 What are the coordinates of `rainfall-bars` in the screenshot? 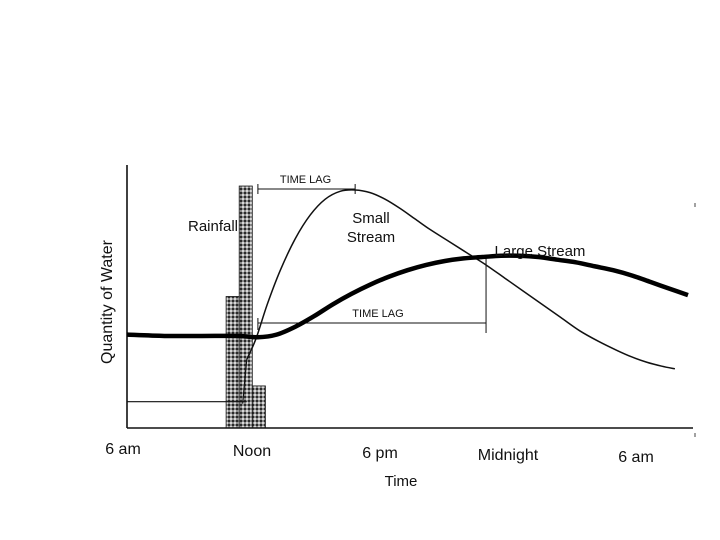 It's located at (245, 307).